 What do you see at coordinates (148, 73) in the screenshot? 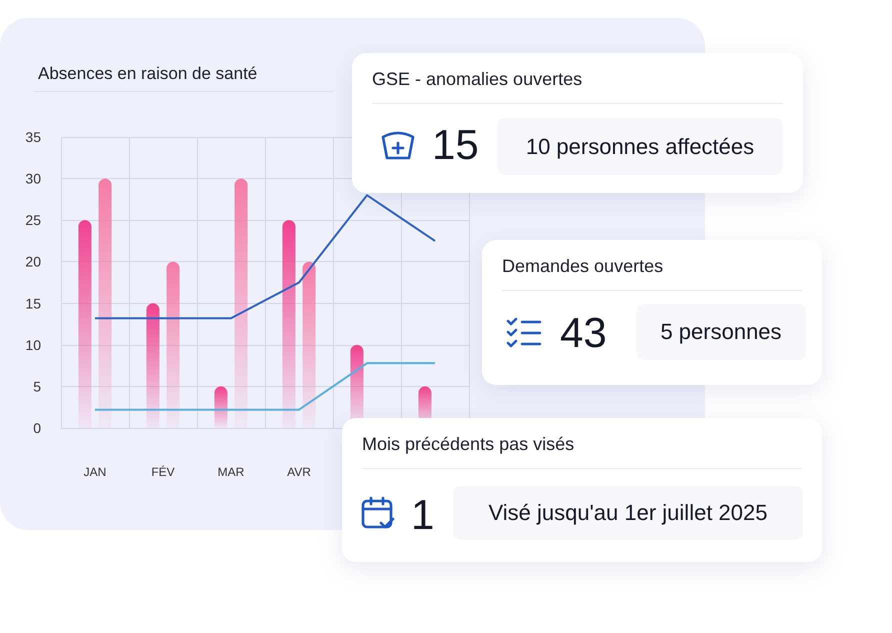
I see `chart-title: Absences en raison de santé` at bounding box center [148, 73].